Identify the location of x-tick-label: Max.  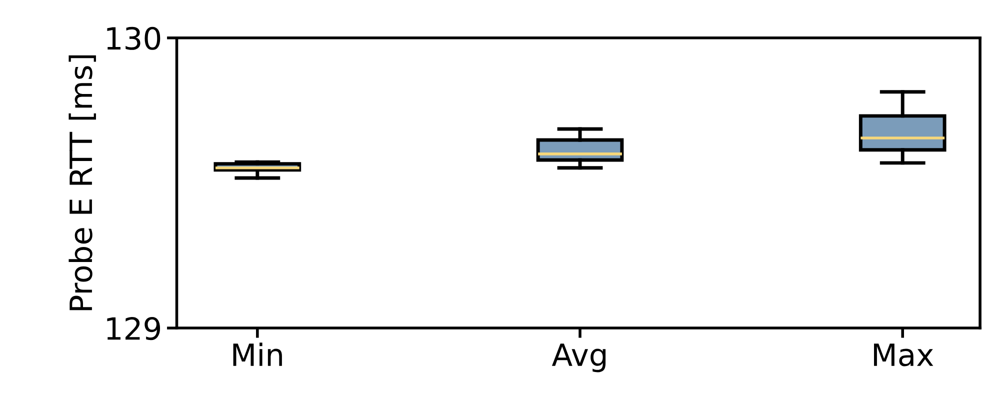
(904, 355).